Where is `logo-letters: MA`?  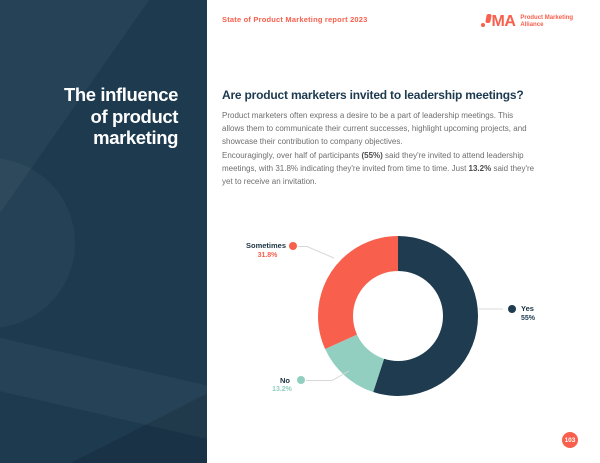 logo-letters: MA is located at coordinates (503, 21).